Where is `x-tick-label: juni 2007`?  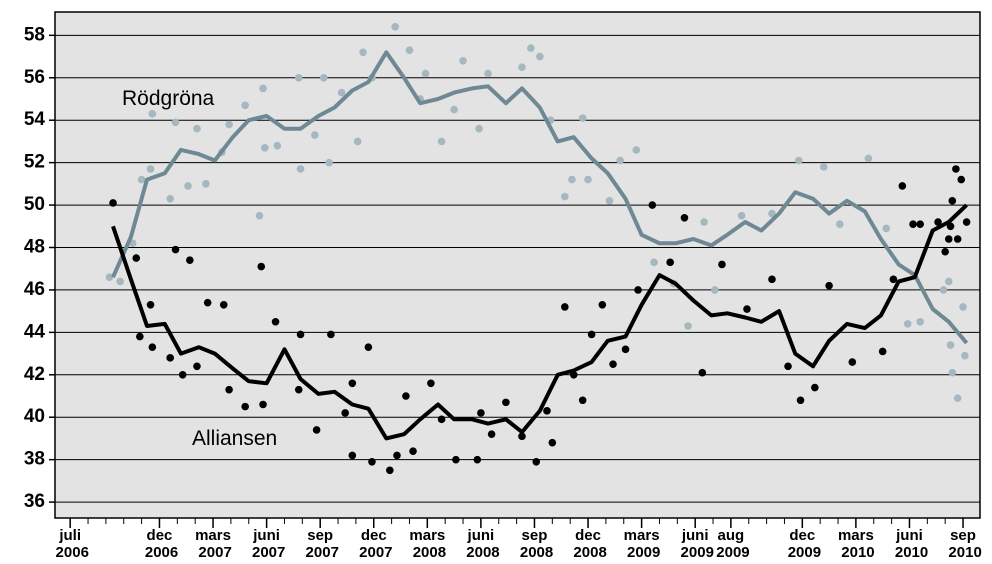
x-tick-label: juni 2007 is located at coordinates (267, 544).